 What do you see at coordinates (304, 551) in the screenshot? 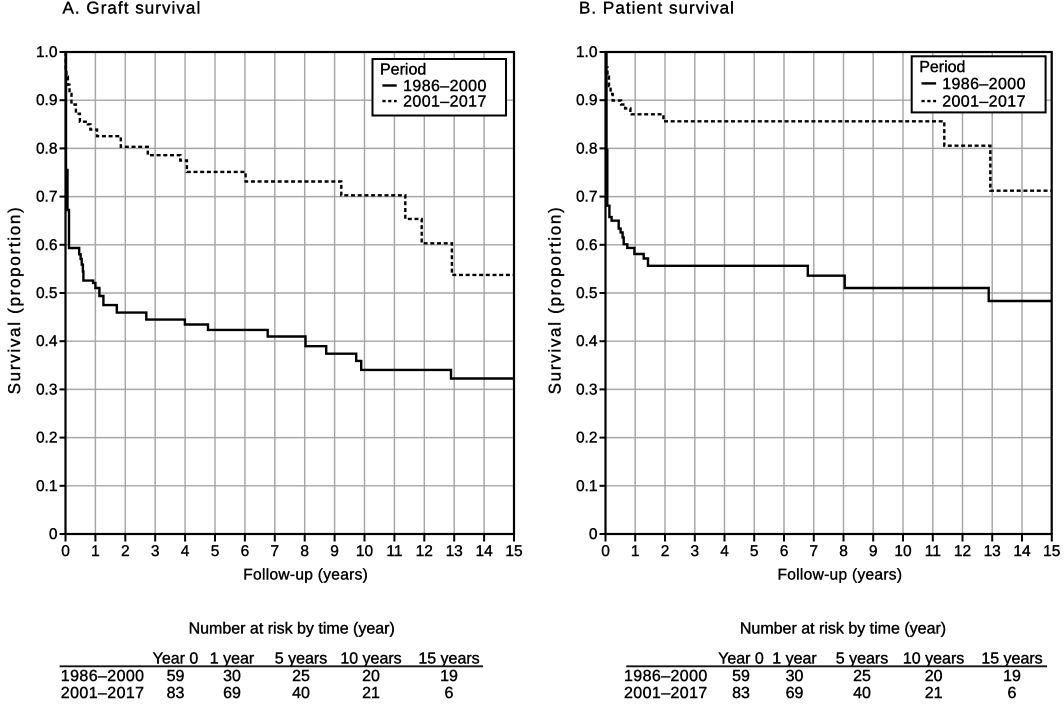
I see `svg-text: 8` at bounding box center [304, 551].